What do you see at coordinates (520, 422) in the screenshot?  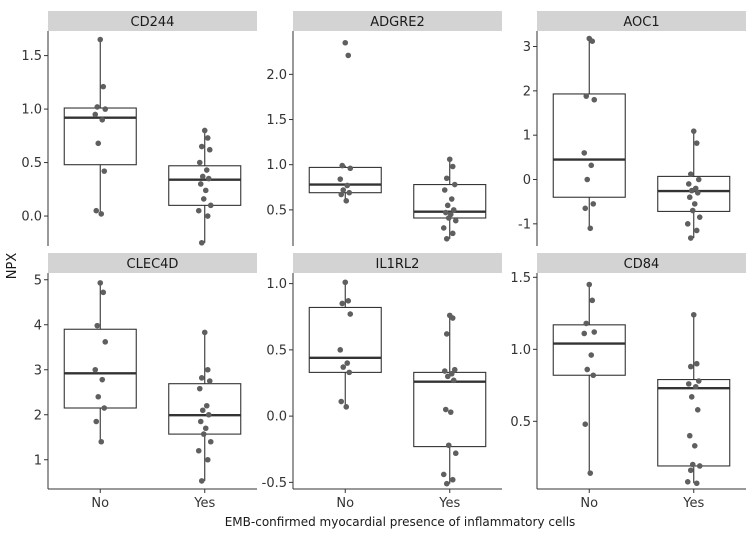 I see `panel-cd84-y-tick-label: 0.5` at bounding box center [520, 422].